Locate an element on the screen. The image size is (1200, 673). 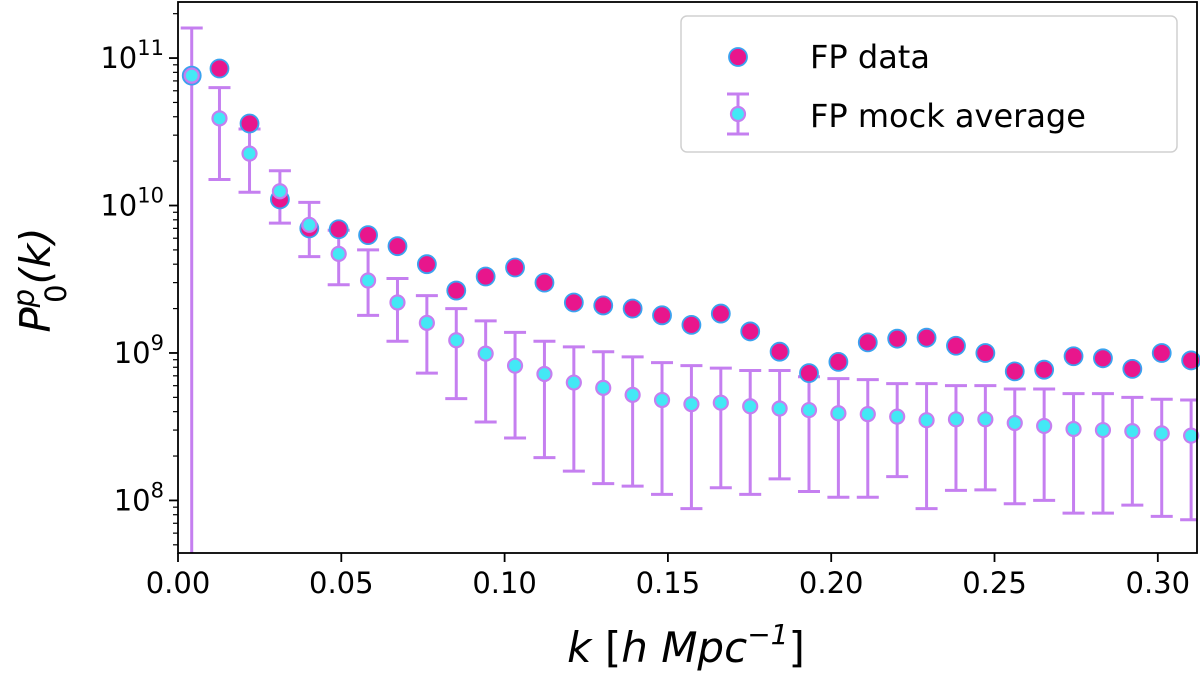
y-tick-label: 10¹⁰ is located at coordinates (132, 203).